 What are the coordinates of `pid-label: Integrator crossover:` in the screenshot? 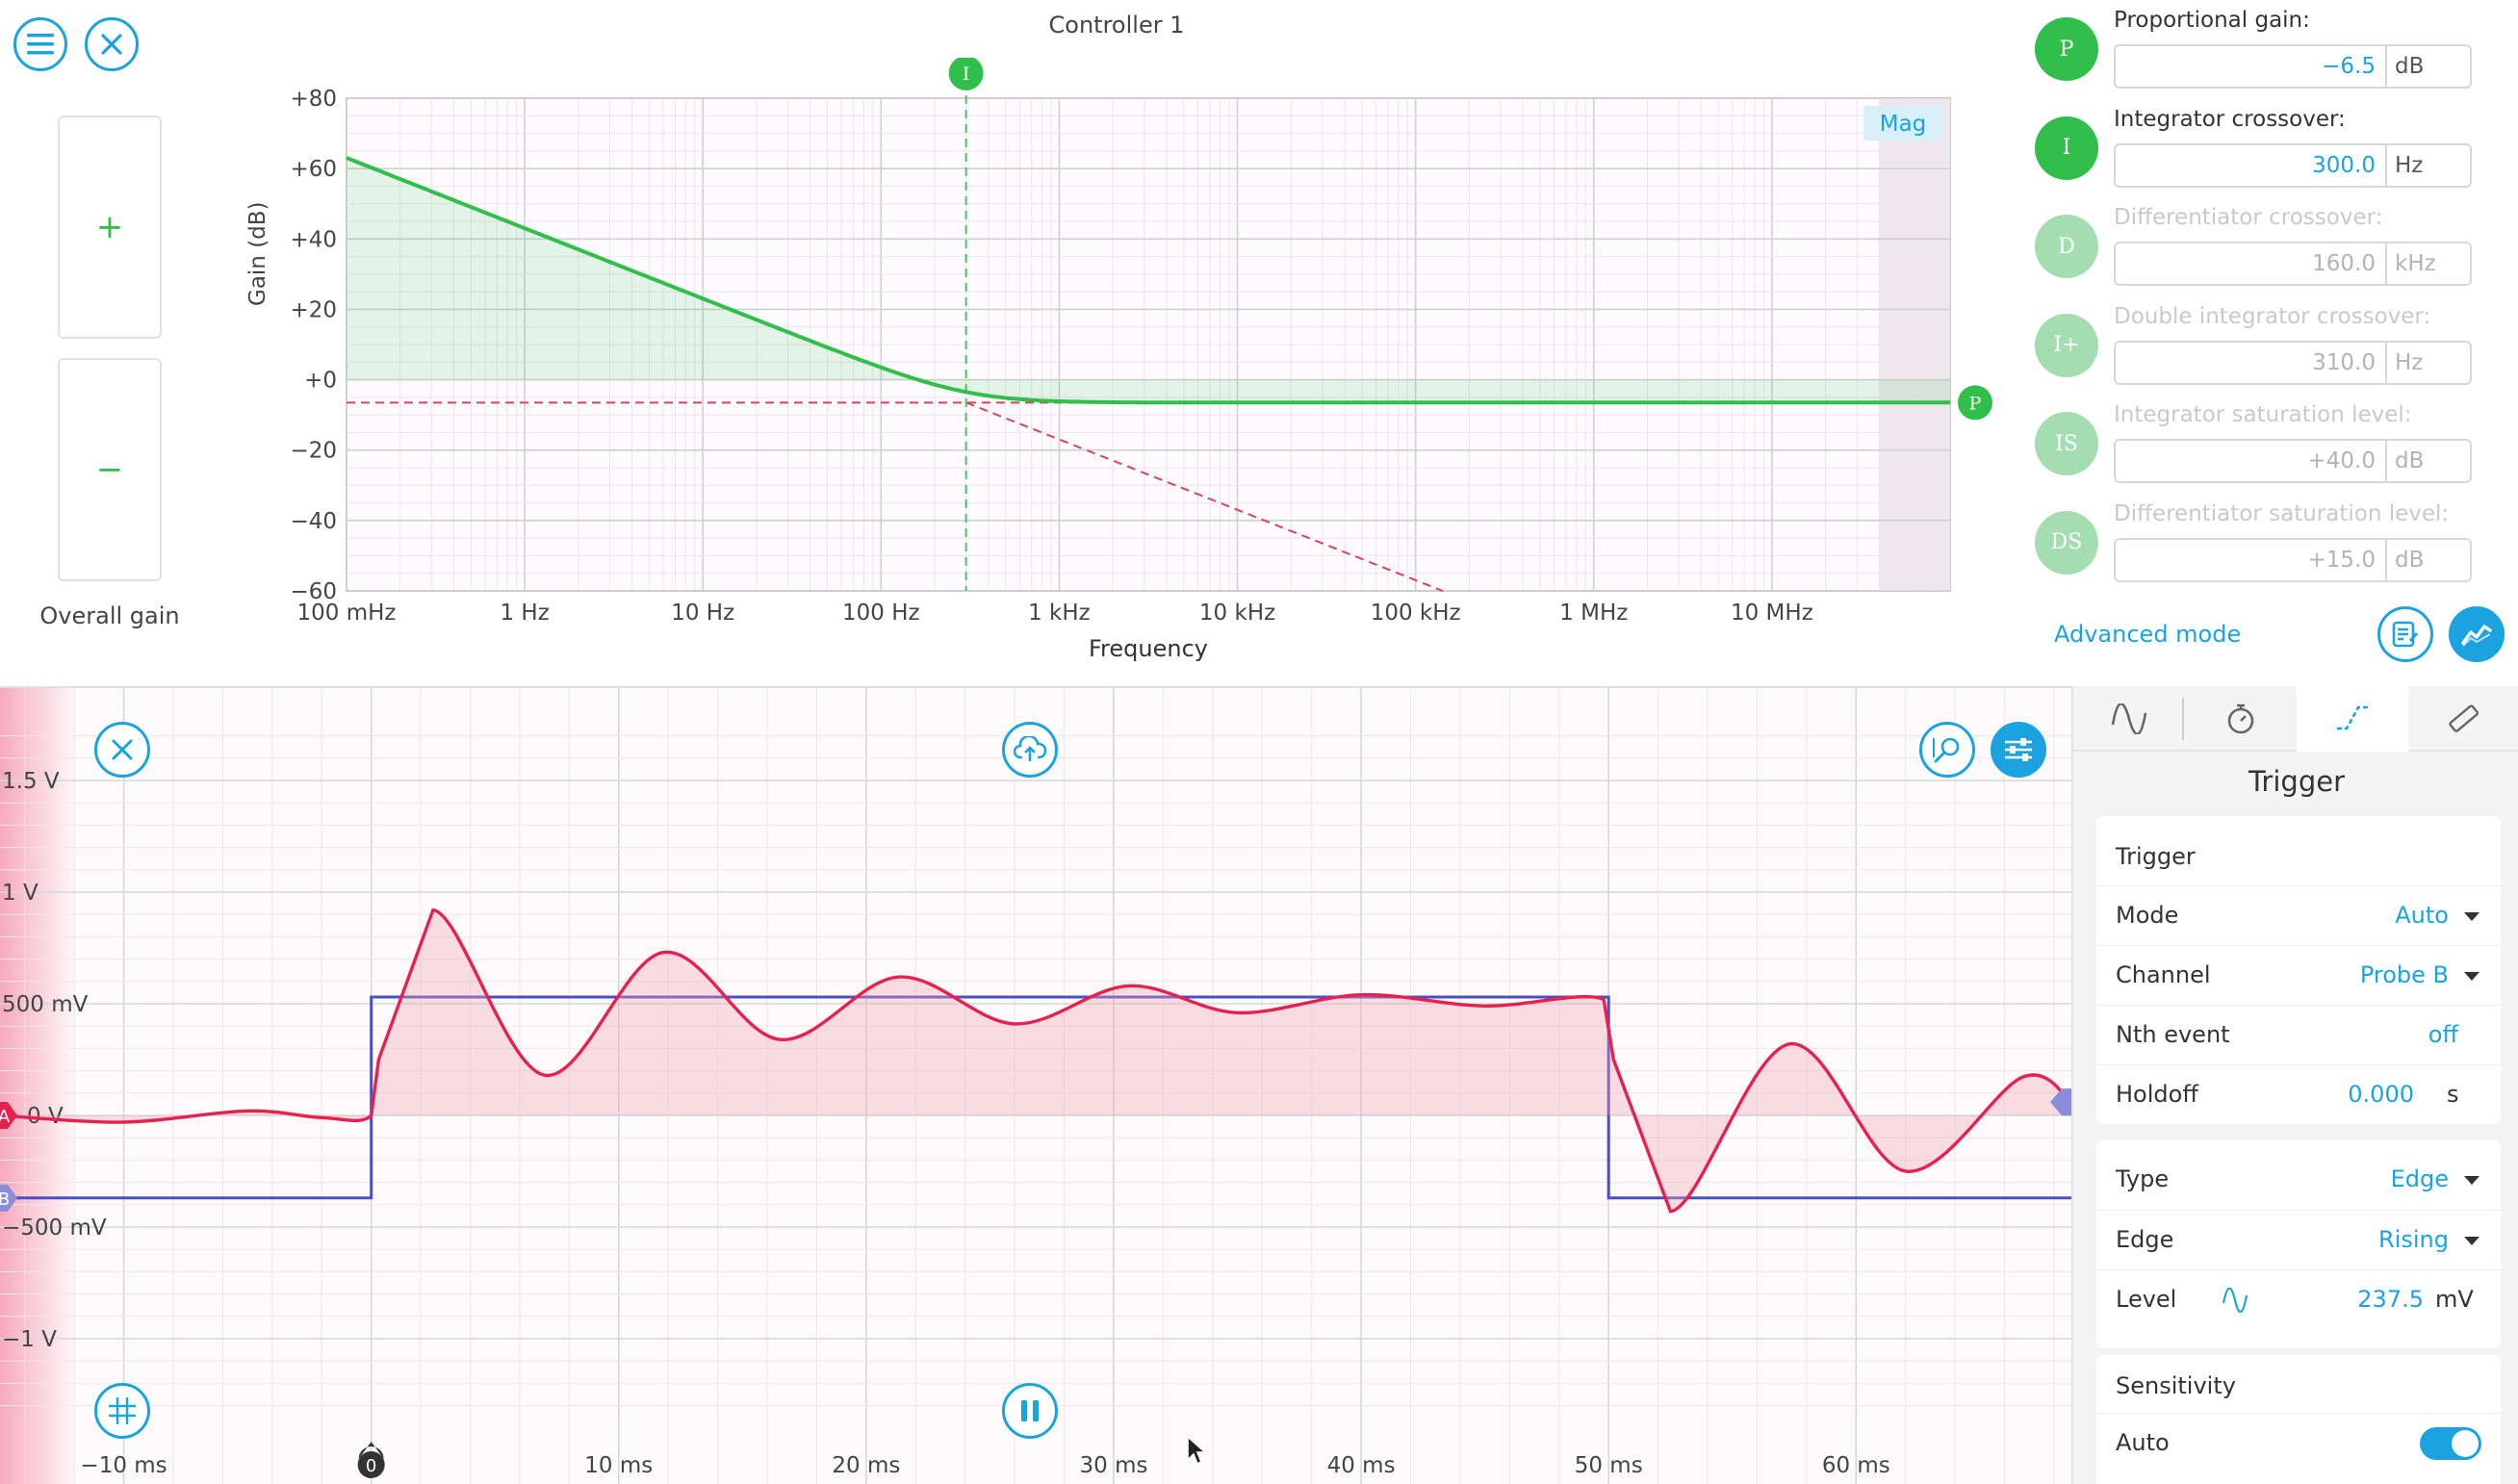 It's located at (2230, 119).